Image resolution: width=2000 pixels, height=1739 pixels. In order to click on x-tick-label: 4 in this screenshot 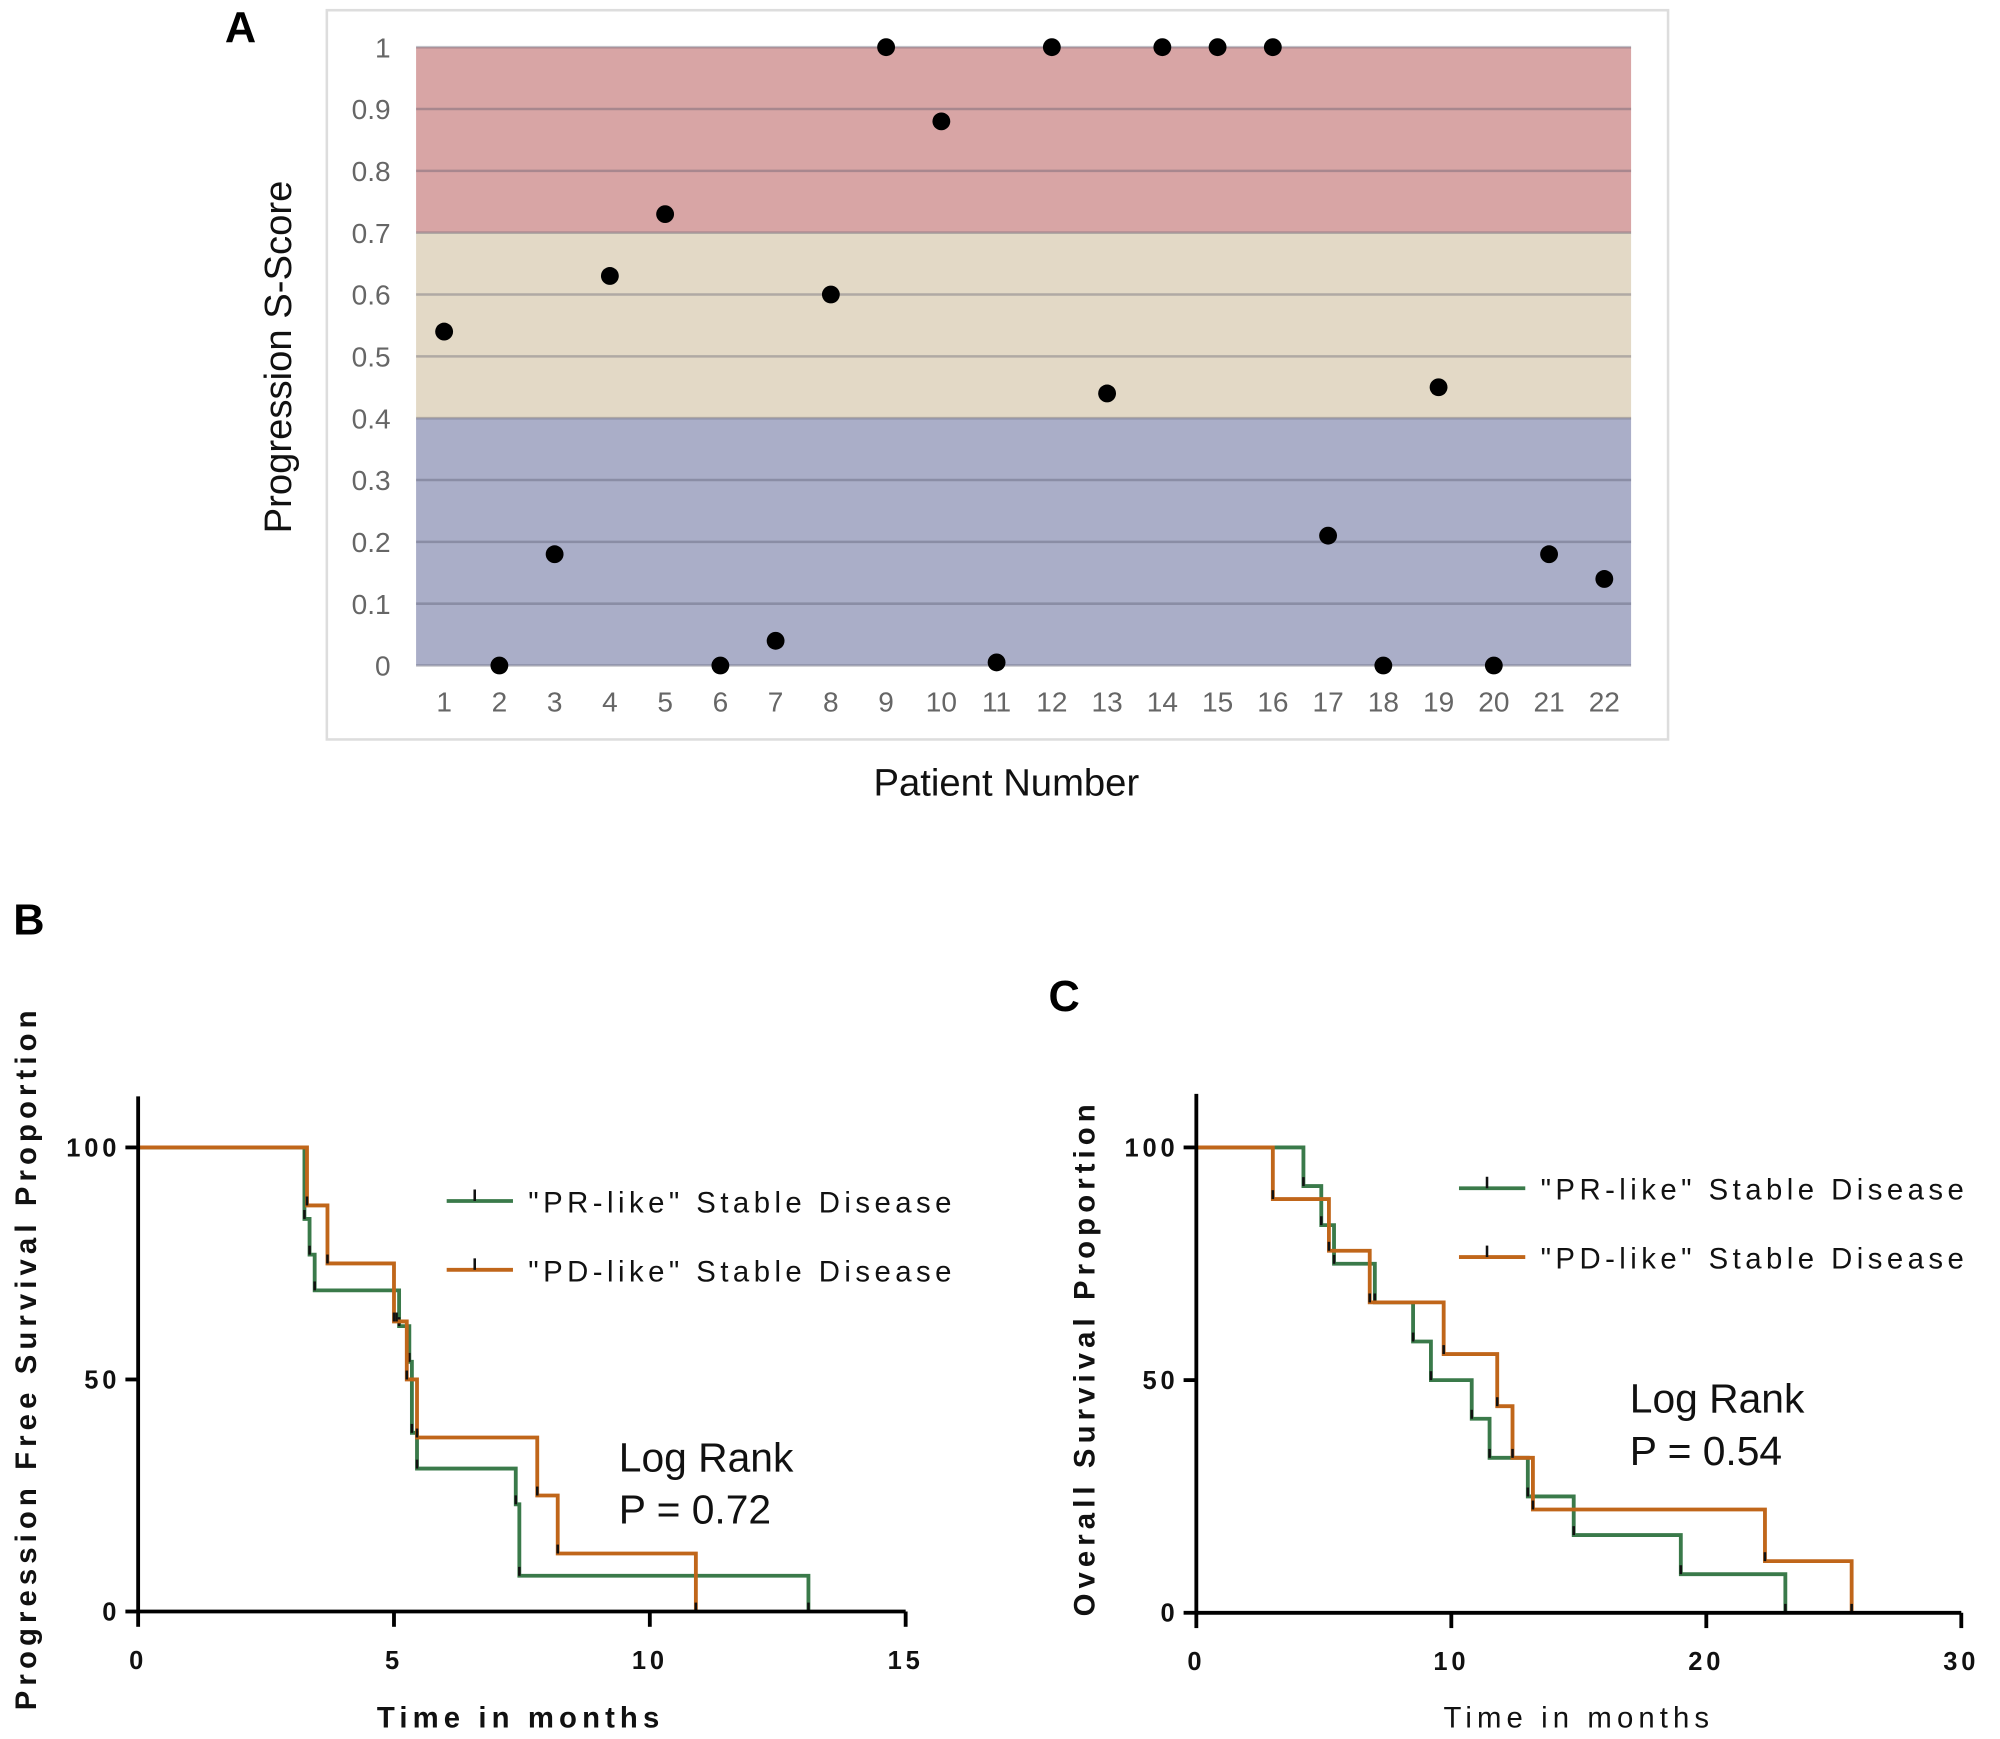, I will do `click(610, 701)`.